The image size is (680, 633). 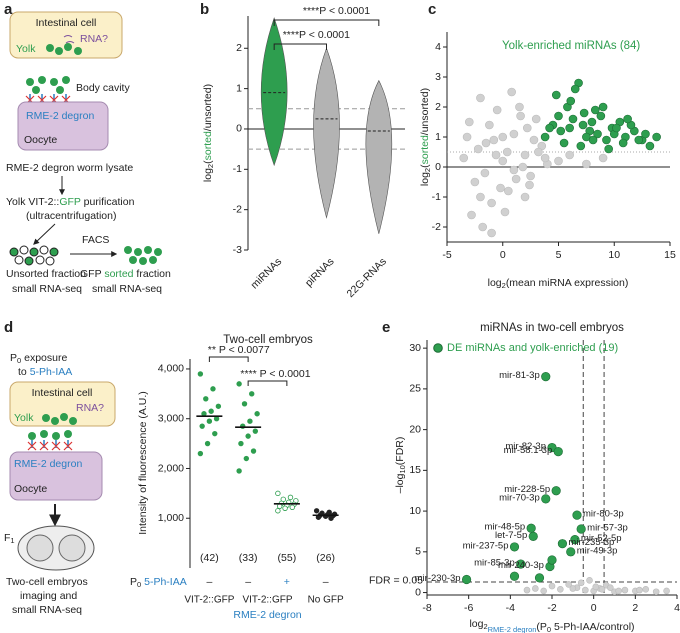 I want to click on axis-label: P0 5-Ph-IAA, so click(x=158, y=582).